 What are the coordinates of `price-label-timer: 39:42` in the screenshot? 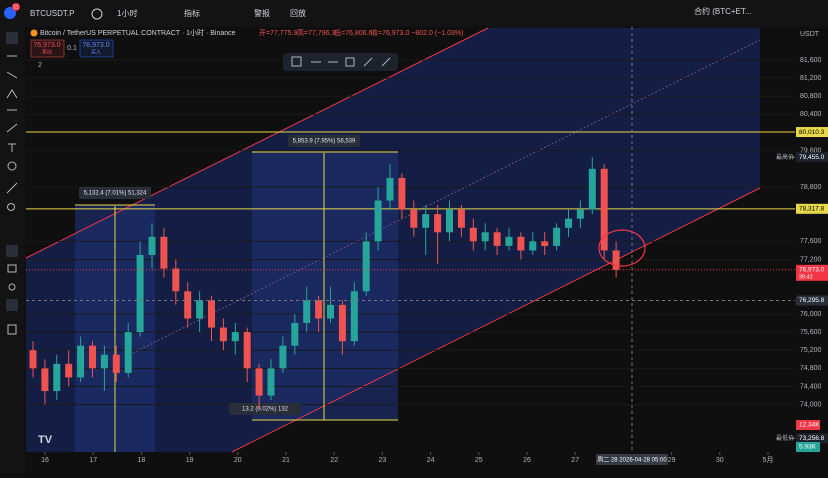 It's located at (806, 277).